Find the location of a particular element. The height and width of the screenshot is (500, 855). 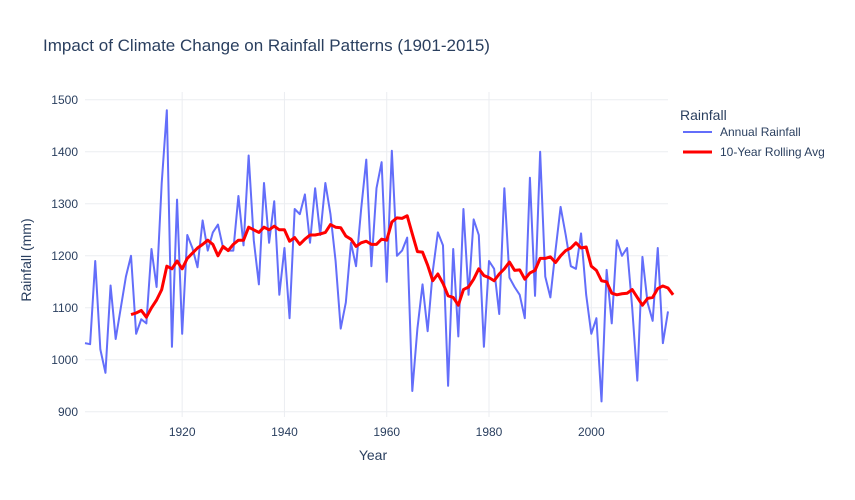

x-tick-label: 1940 is located at coordinates (284, 432).